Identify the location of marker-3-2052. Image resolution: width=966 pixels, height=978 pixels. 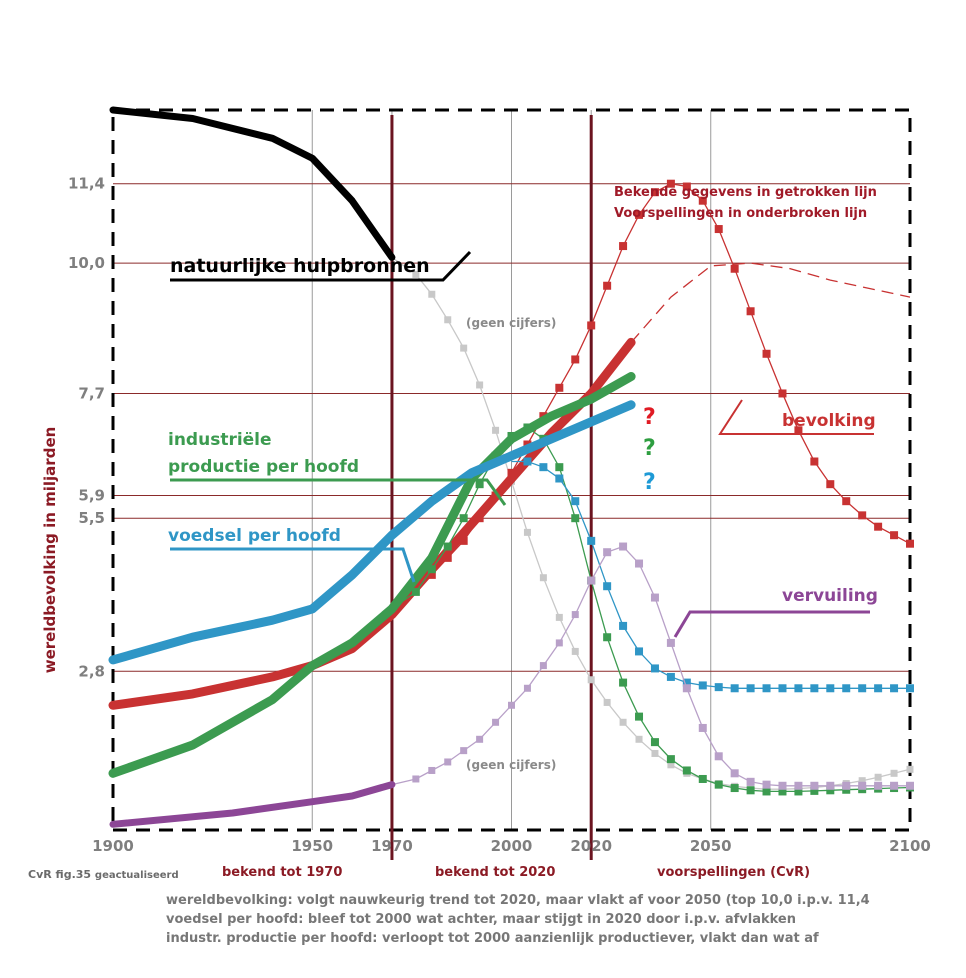
(718, 687).